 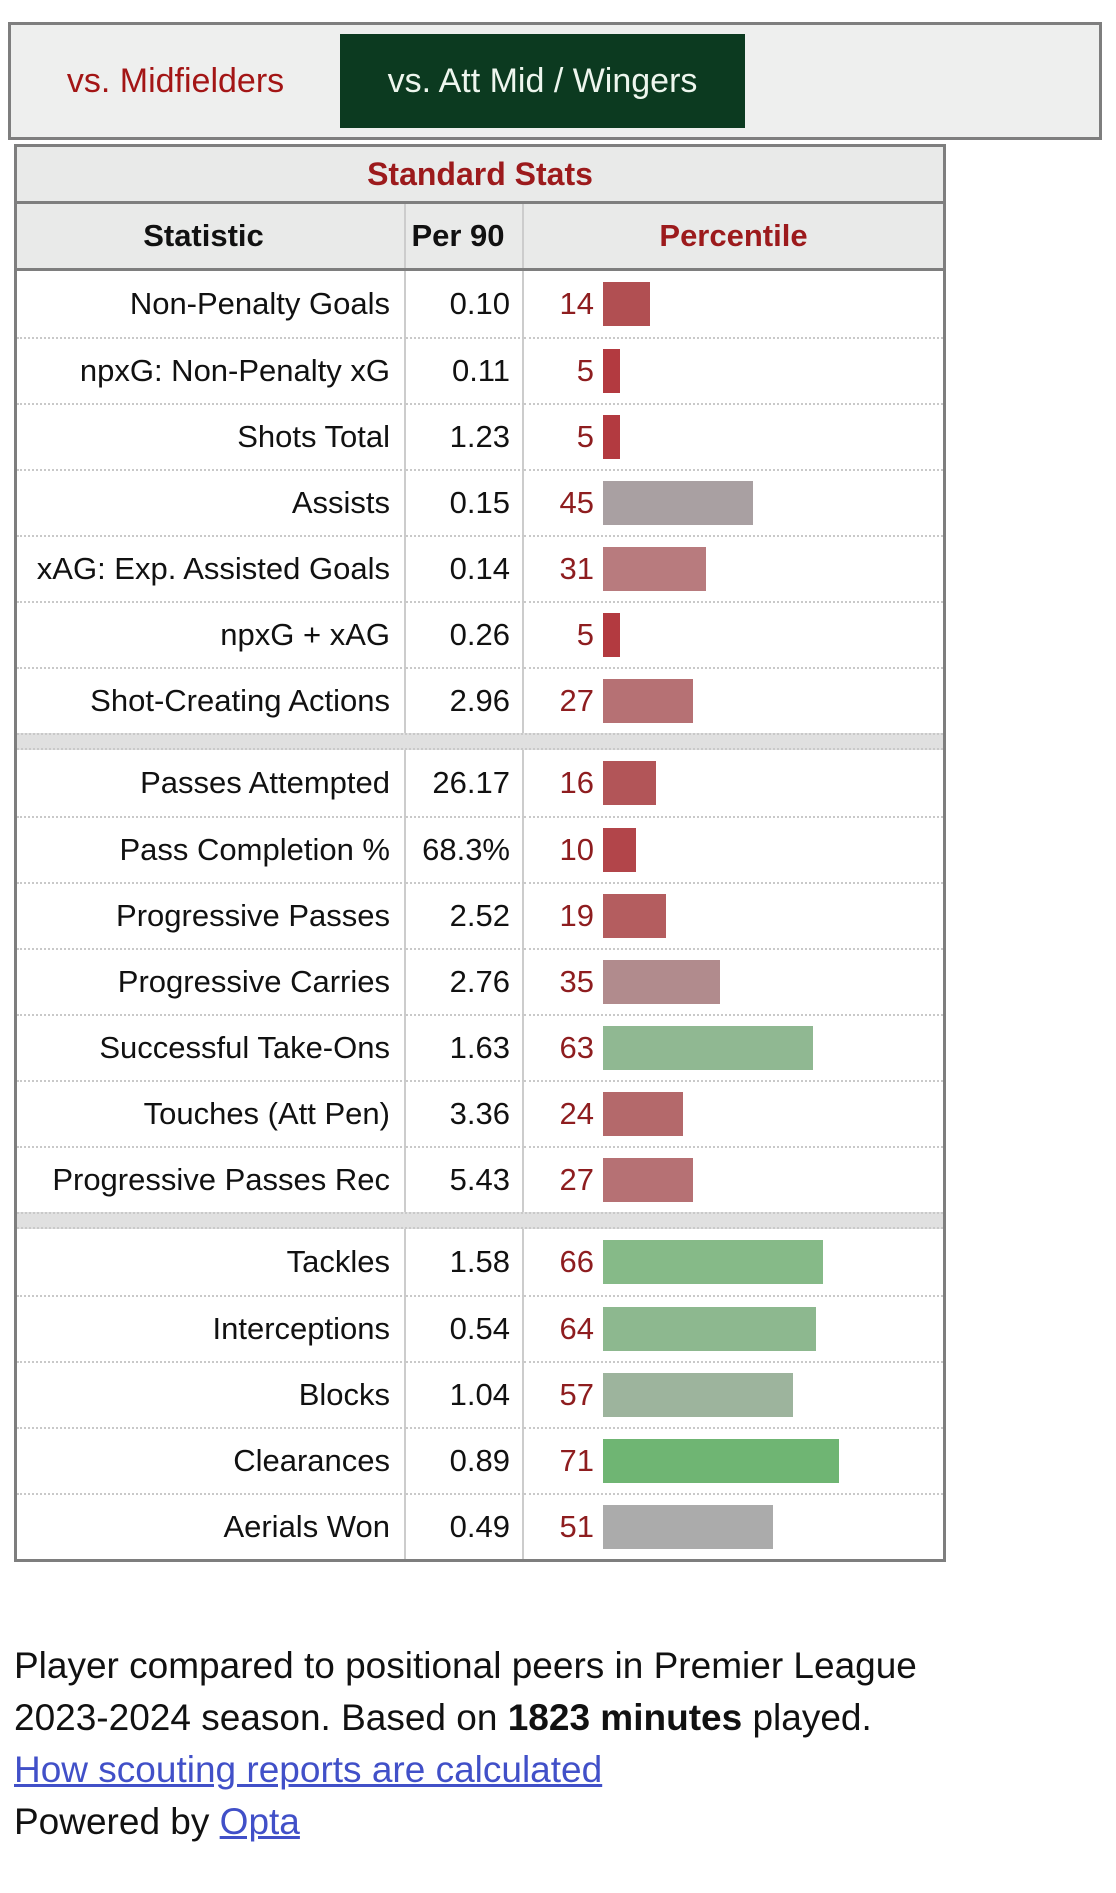 I want to click on stat-name: npxG: Non-Penalty xG, so click(x=211, y=370).